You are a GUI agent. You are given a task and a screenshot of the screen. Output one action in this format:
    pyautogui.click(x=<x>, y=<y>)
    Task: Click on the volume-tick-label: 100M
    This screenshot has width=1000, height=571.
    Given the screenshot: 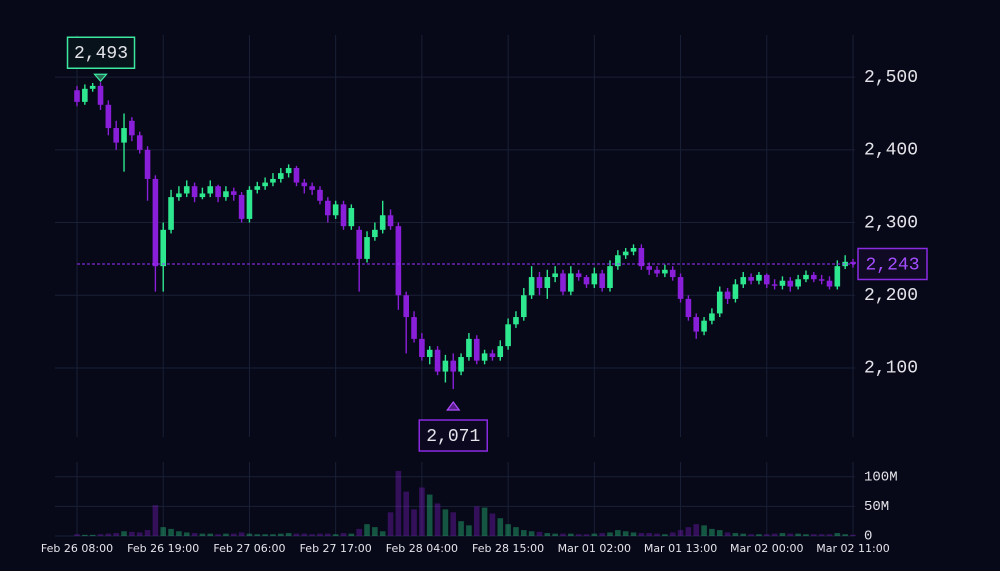 What is the action you would take?
    pyautogui.click(x=881, y=478)
    